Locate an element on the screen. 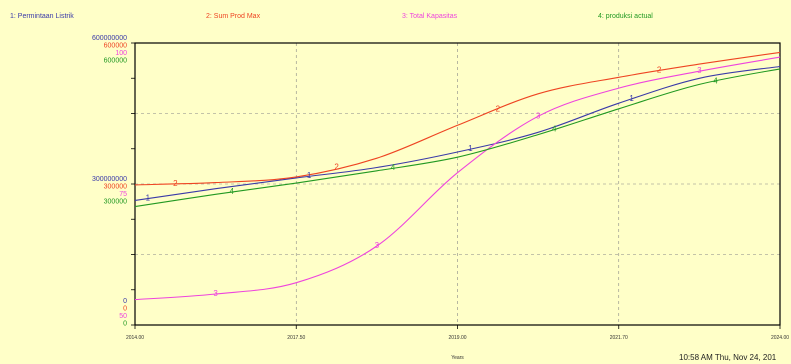  x-axis-tick-label: 2021.70 is located at coordinates (619, 338).